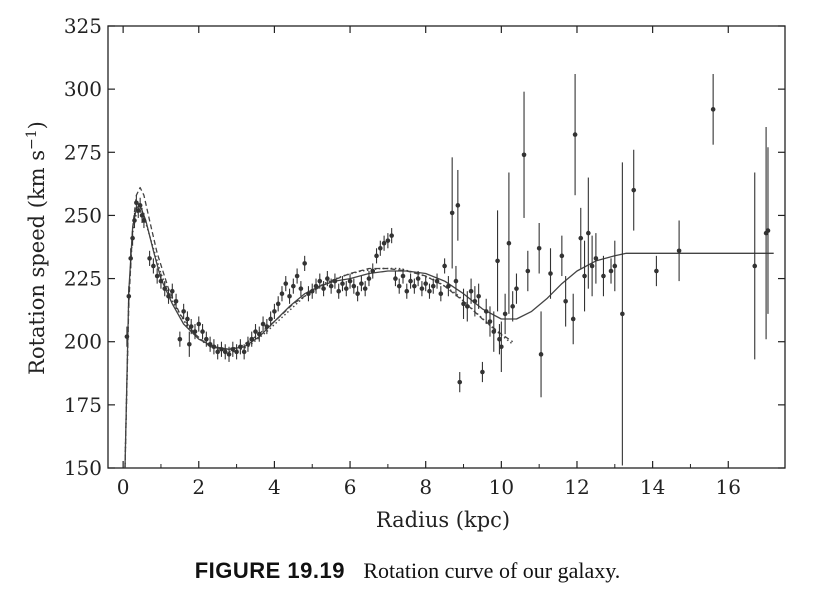 The image size is (815, 603). I want to click on figure-label: FIGURE 19.19, so click(269, 570).